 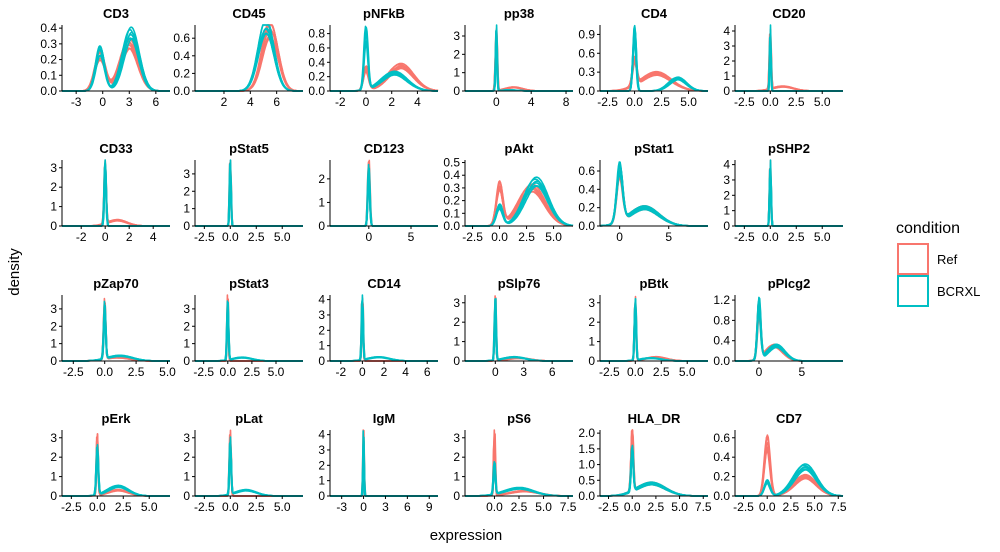 I want to click on panel-cd33: CD33 0 1 2 3 -2 0 2 4, so click(x=110, y=192).